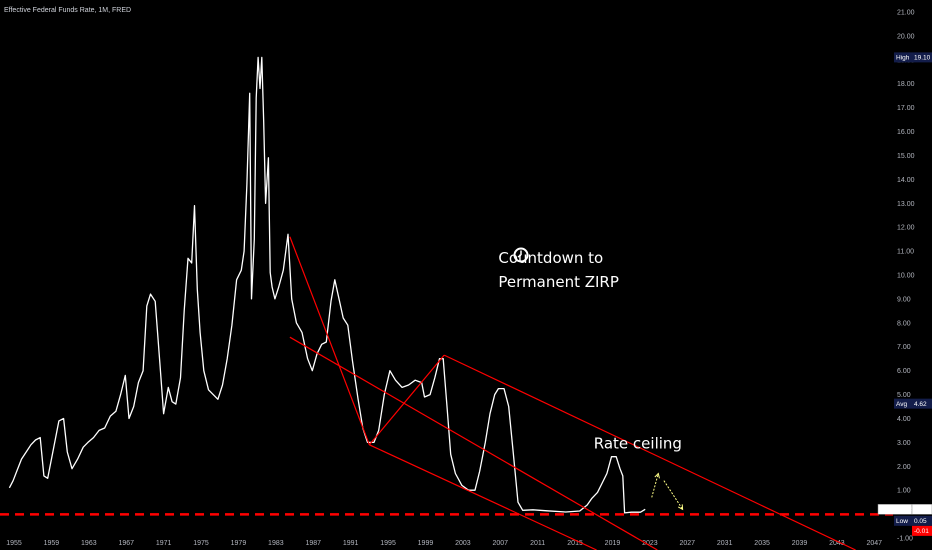  Describe the element at coordinates (904, 467) in the screenshot. I see `y-tick-label: 2.00` at that location.